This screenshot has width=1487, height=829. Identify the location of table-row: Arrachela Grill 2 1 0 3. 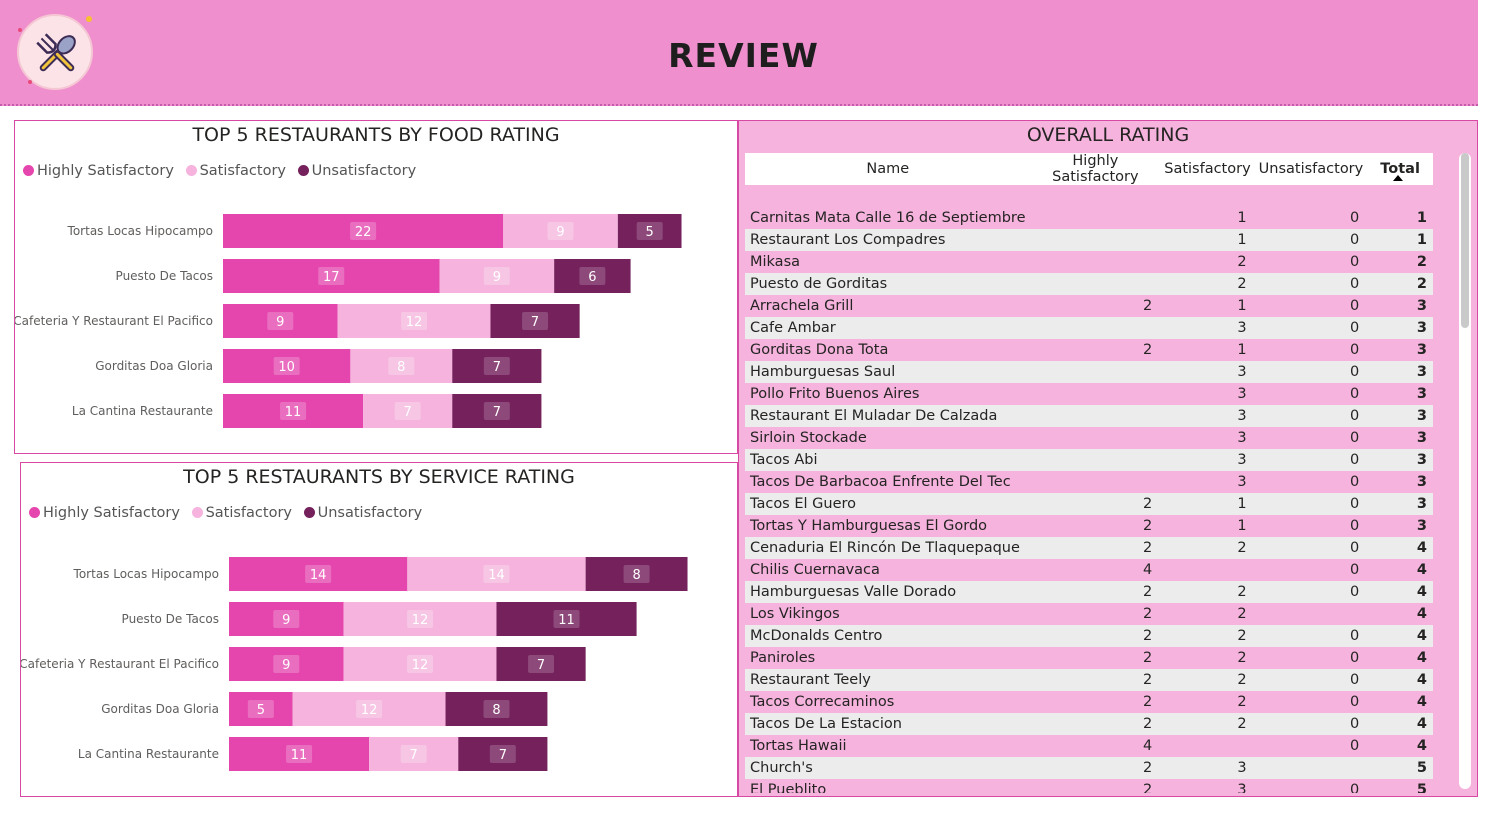
(1089, 306).